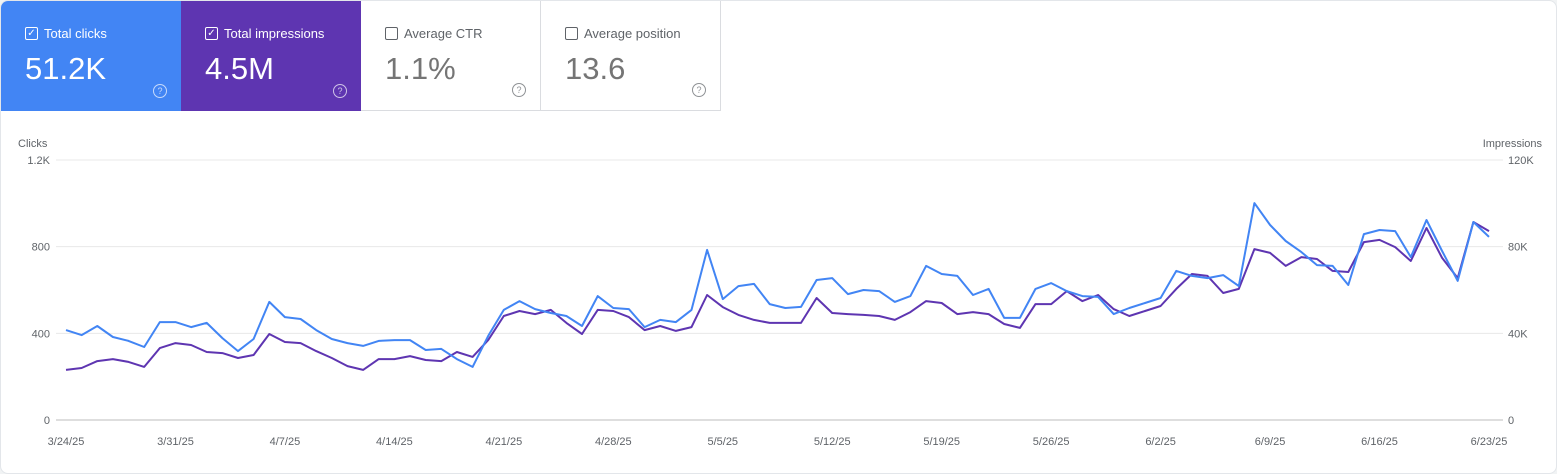  What do you see at coordinates (239, 68) in the screenshot?
I see `card-value: 4.5M` at bounding box center [239, 68].